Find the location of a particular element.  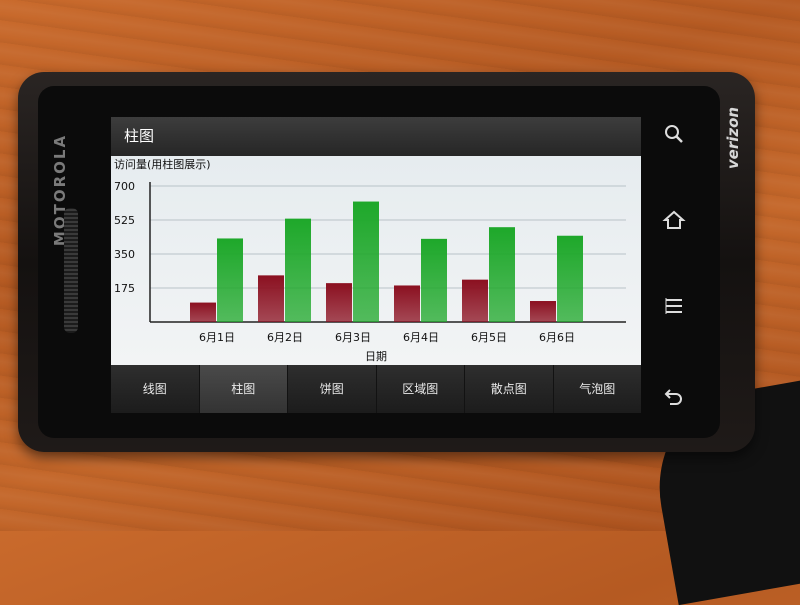

x-tick-label: 6月4日 is located at coordinates (421, 337).